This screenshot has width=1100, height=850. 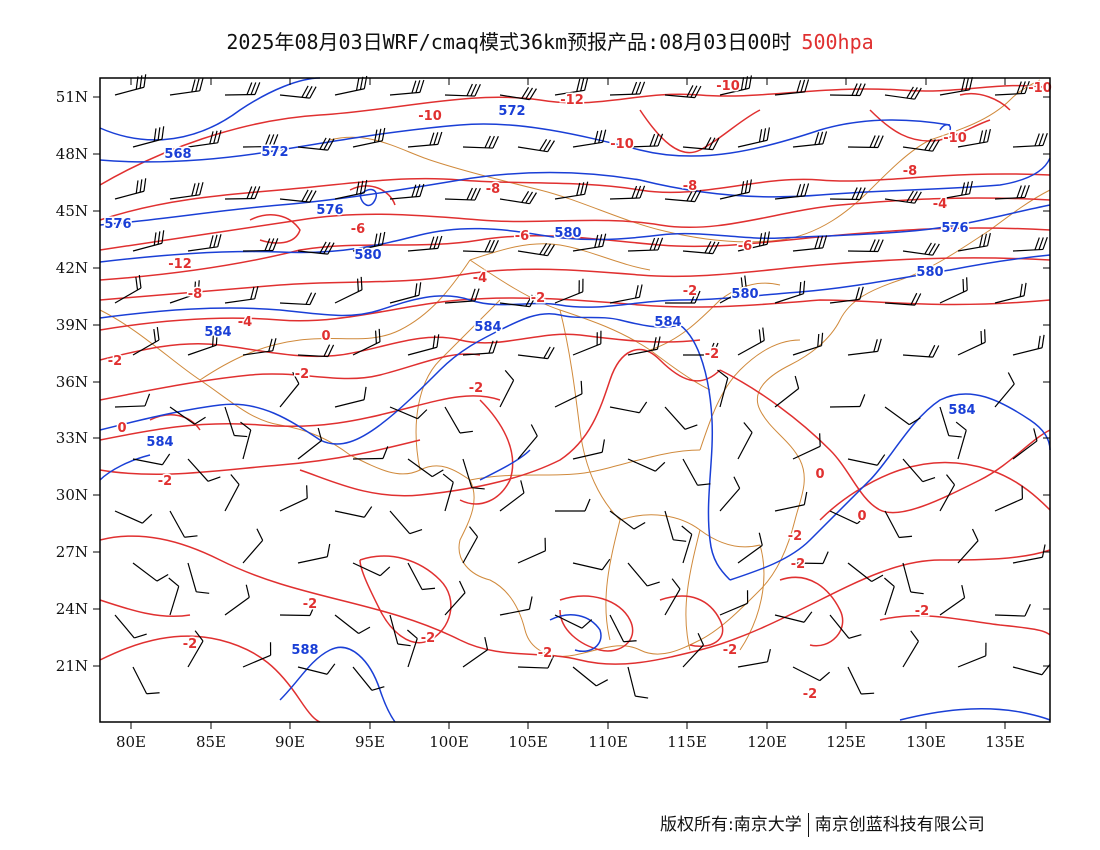 What do you see at coordinates (177, 154) in the screenshot?
I see `geopotential-label: 568` at bounding box center [177, 154].